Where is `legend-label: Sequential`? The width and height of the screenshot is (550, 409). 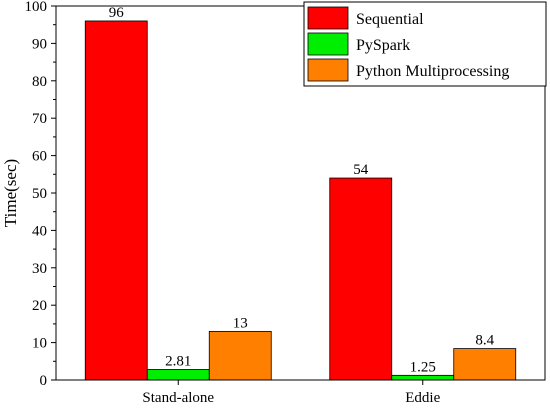
legend-label: Sequential is located at coordinates (390, 19).